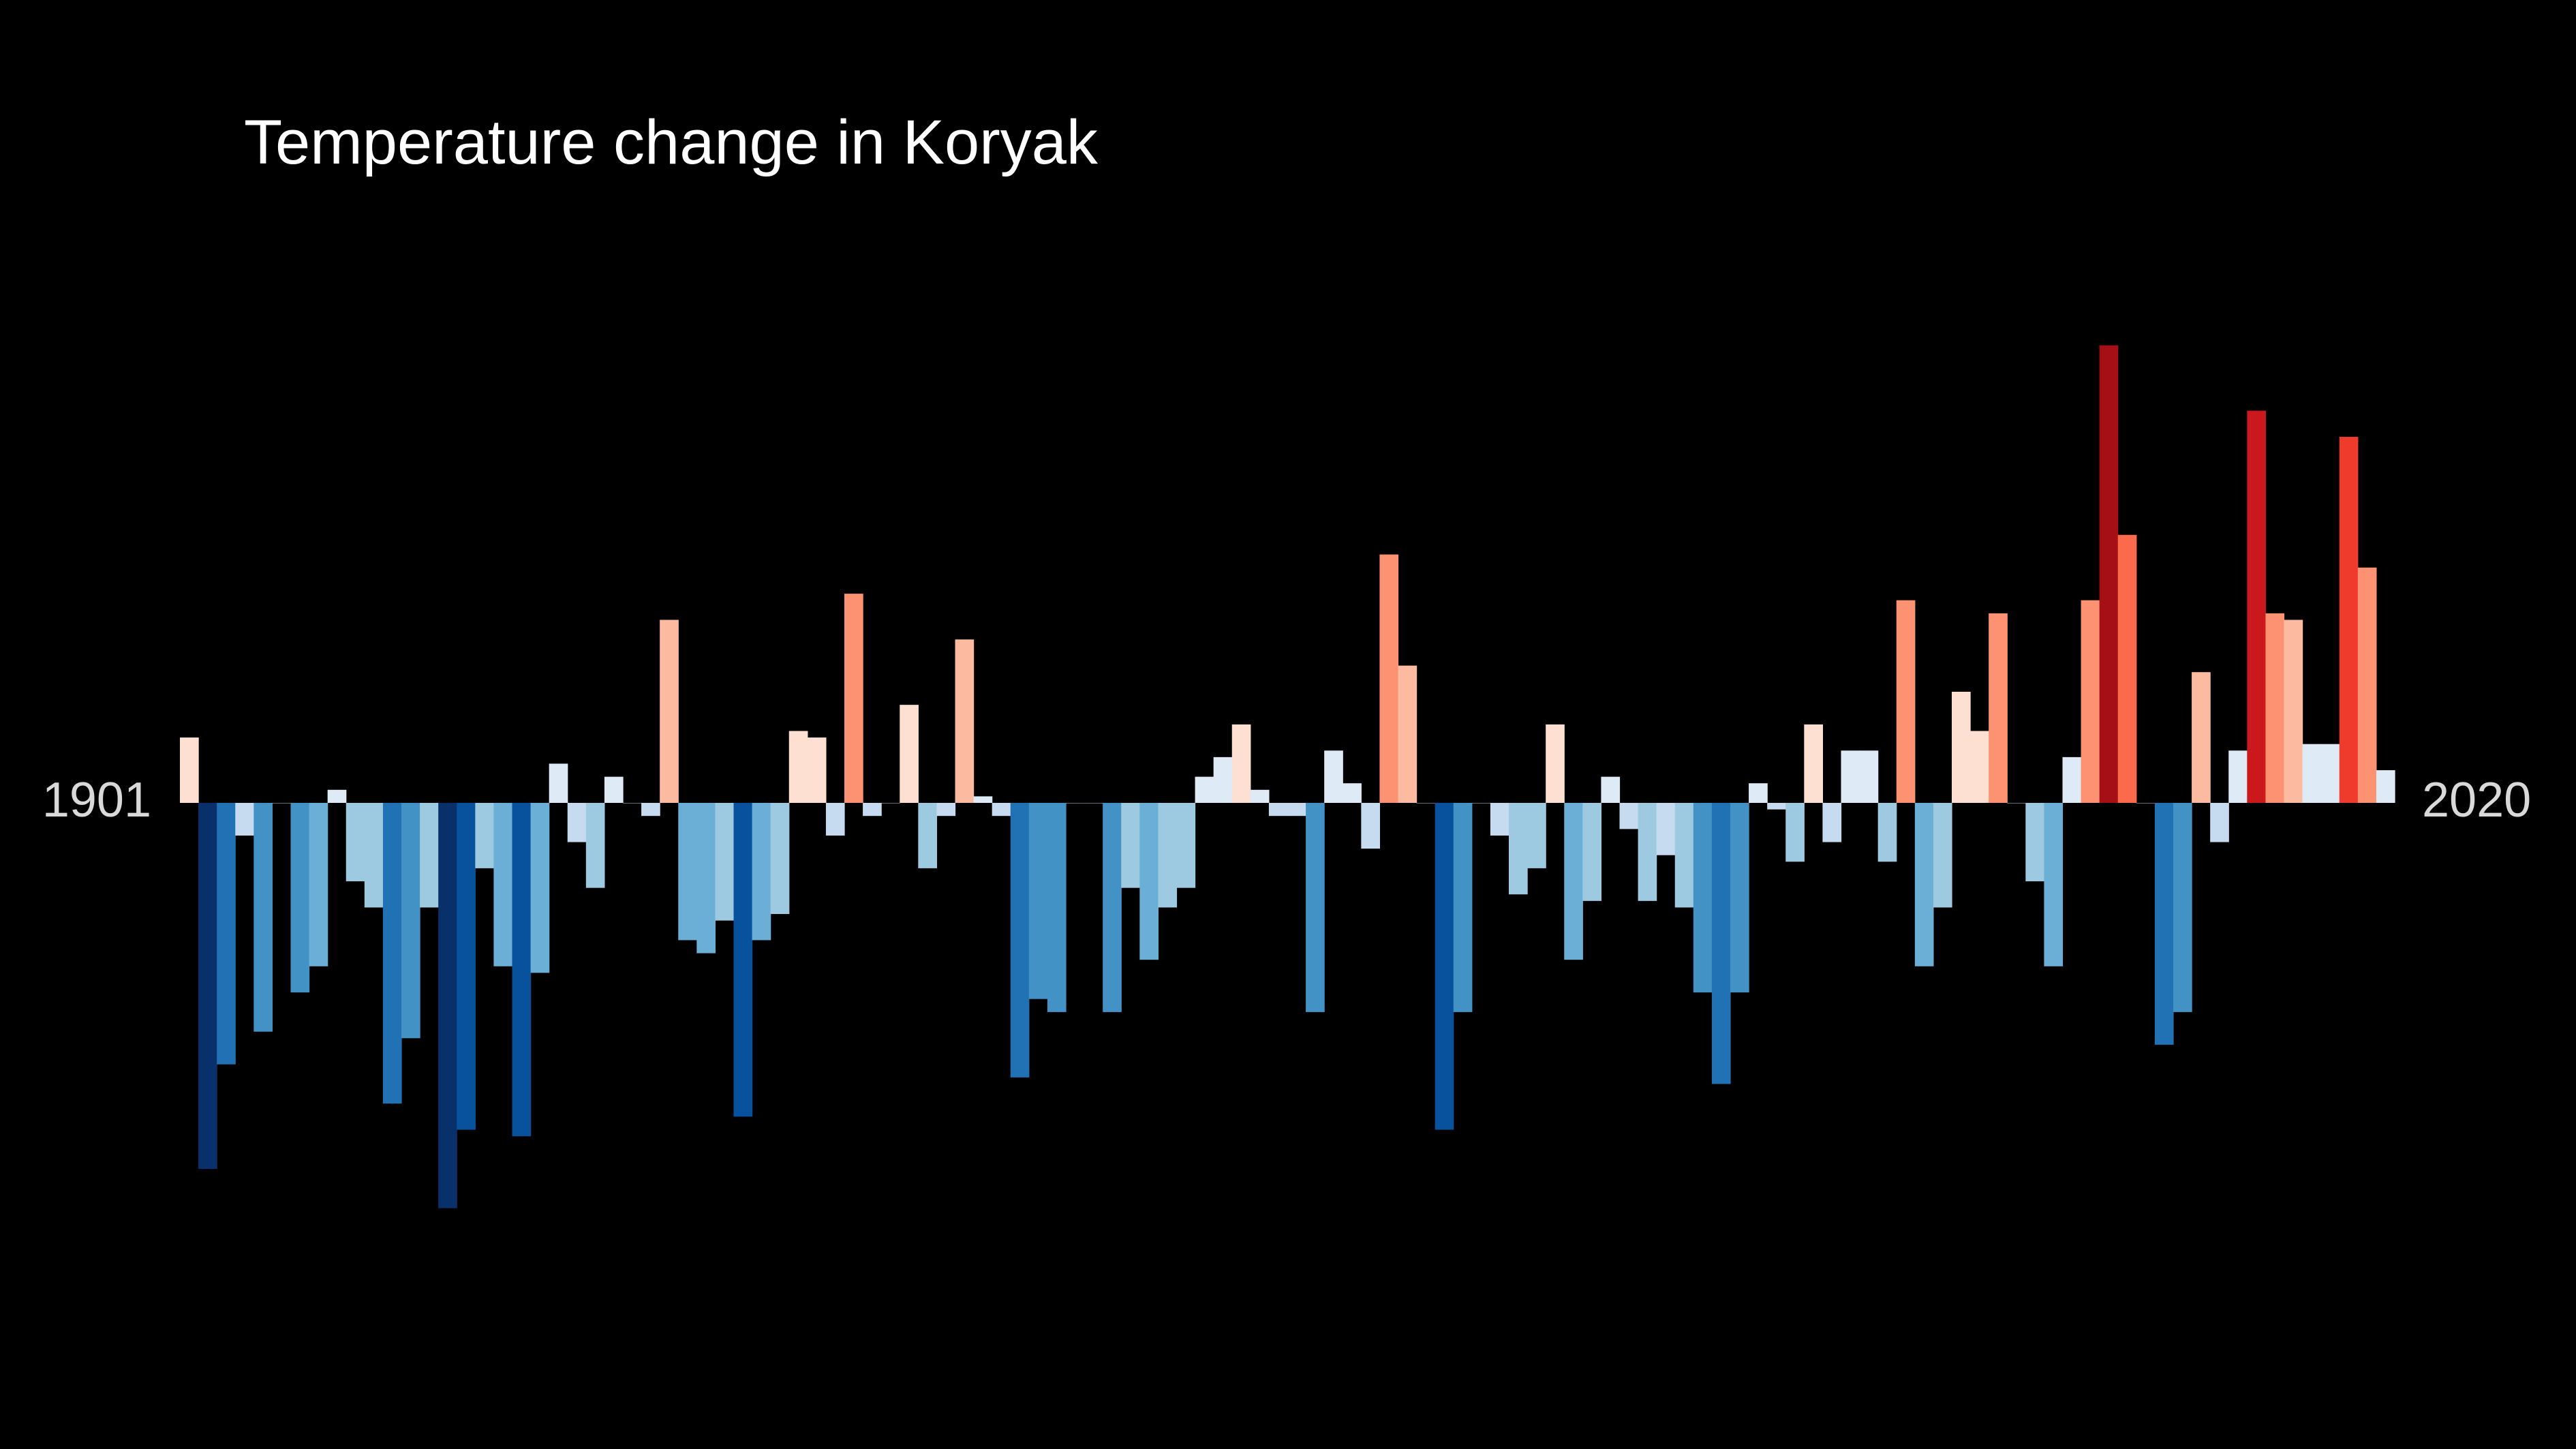  I want to click on bar-1904, so click(244, 819).